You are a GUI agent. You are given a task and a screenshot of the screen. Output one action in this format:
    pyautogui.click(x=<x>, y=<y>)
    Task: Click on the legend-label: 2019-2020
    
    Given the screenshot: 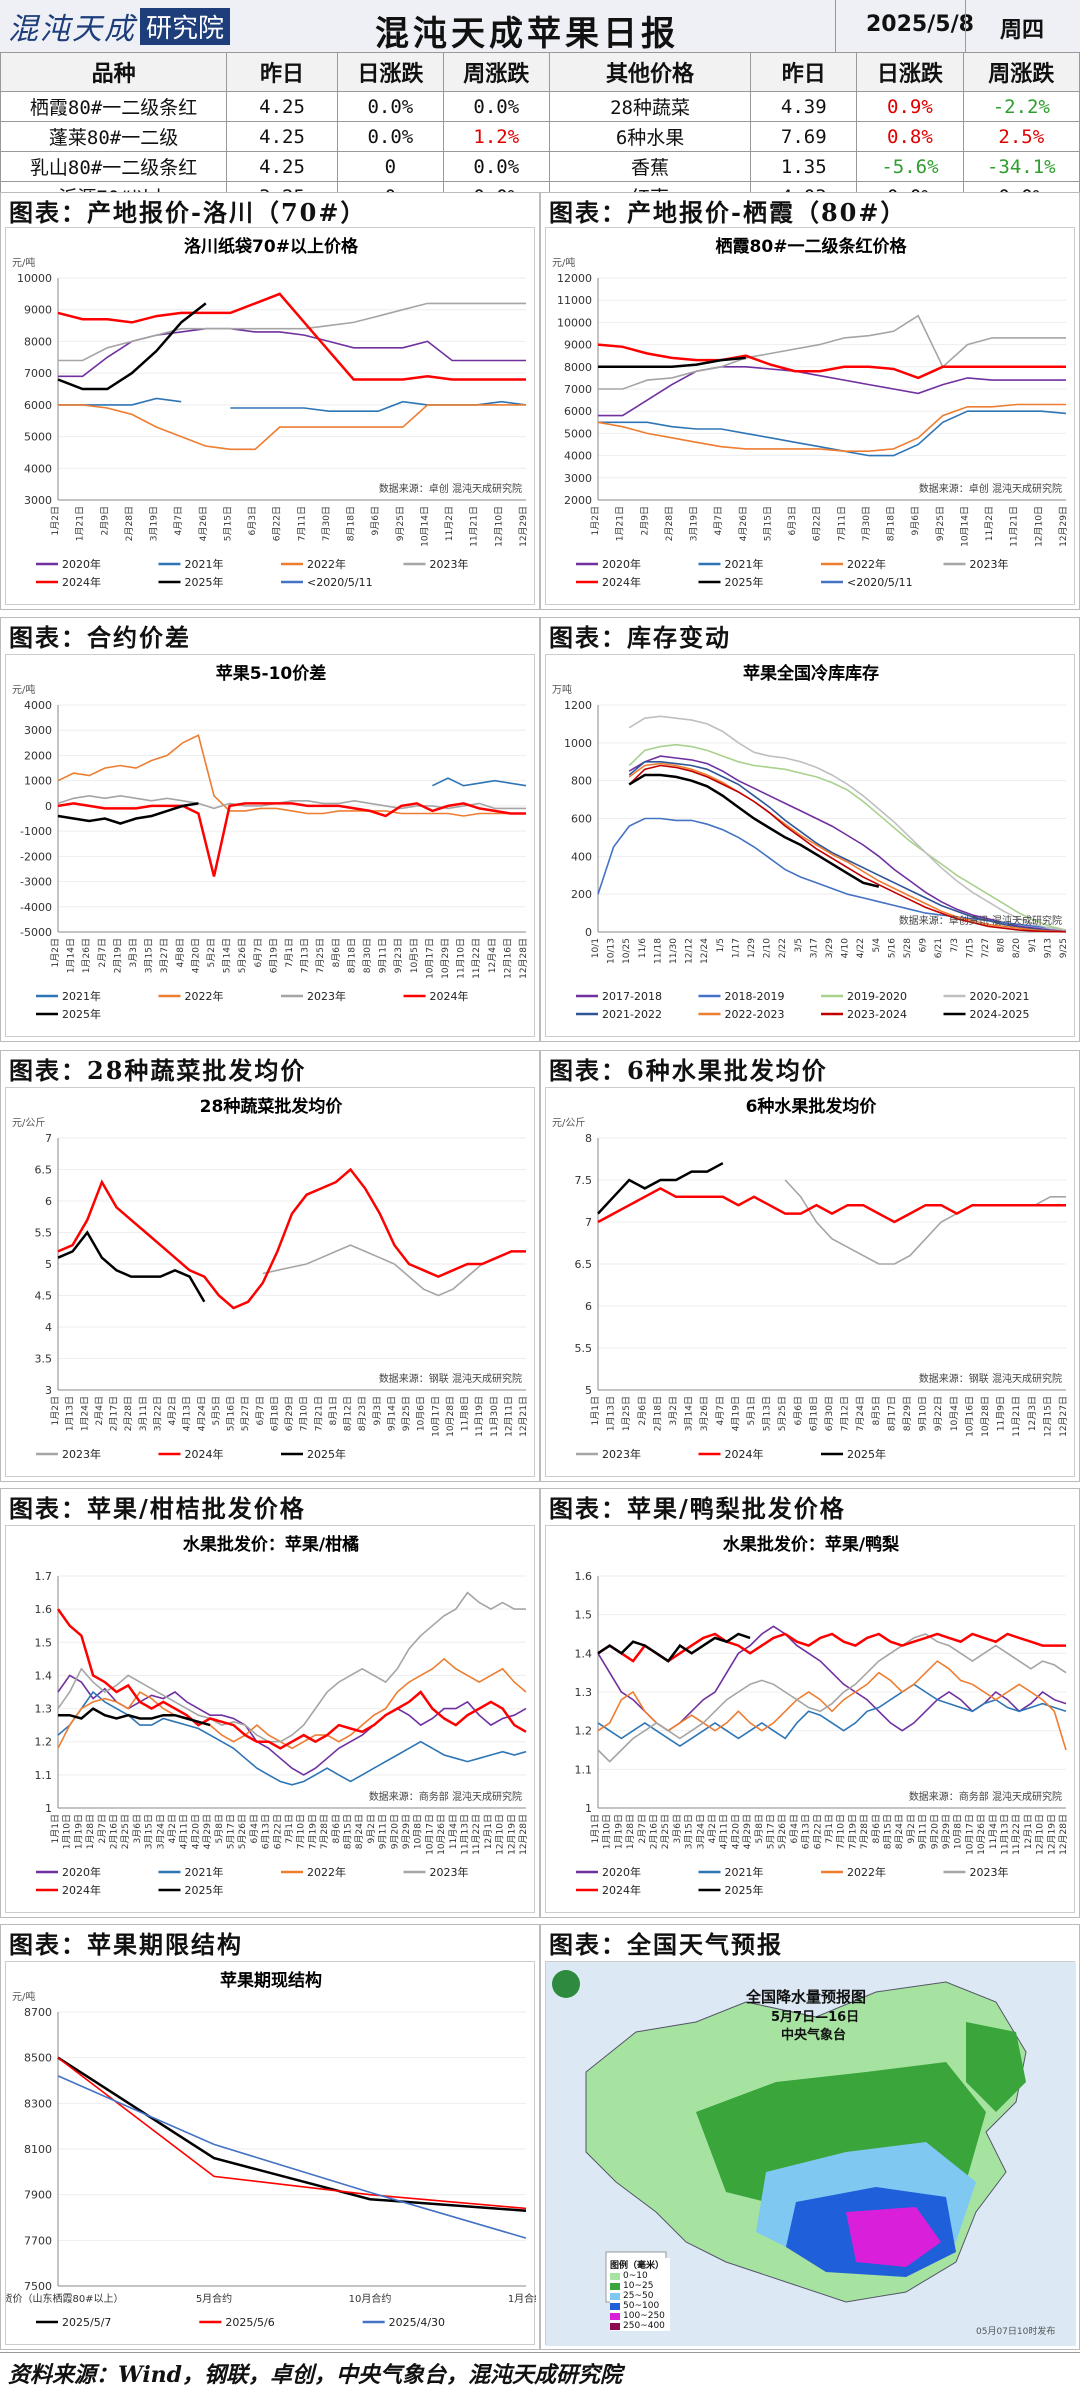 What is the action you would take?
    pyautogui.click(x=877, y=996)
    